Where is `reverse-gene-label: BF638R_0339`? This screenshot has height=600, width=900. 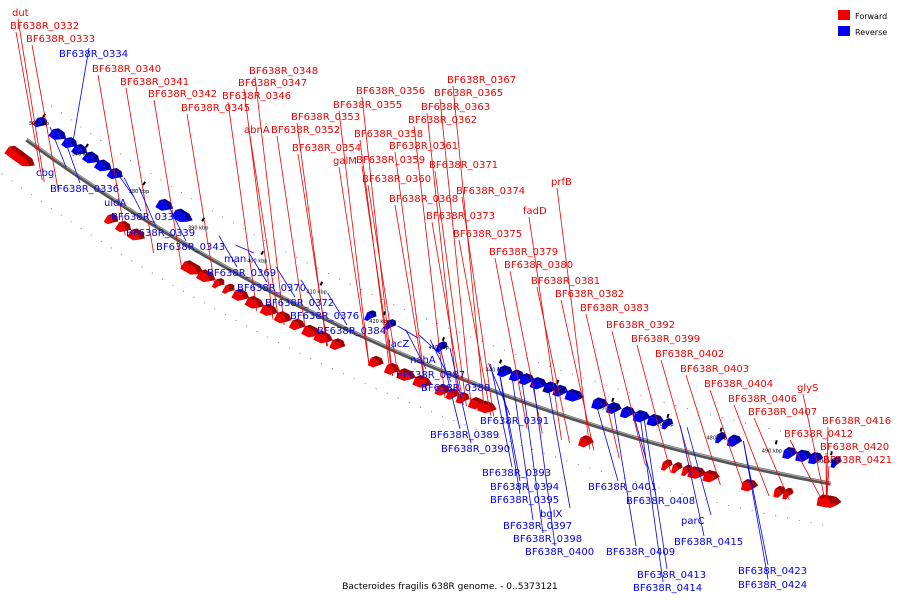 reverse-gene-label: BF638R_0339 is located at coordinates (160, 233).